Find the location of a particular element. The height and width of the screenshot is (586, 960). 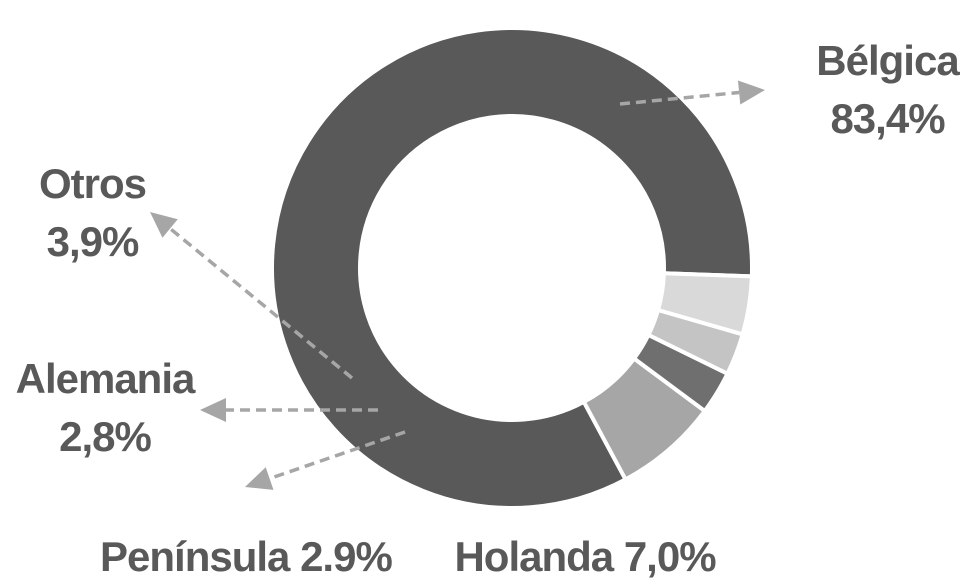

label-peninsula: Península 2.9% is located at coordinates (246, 557).